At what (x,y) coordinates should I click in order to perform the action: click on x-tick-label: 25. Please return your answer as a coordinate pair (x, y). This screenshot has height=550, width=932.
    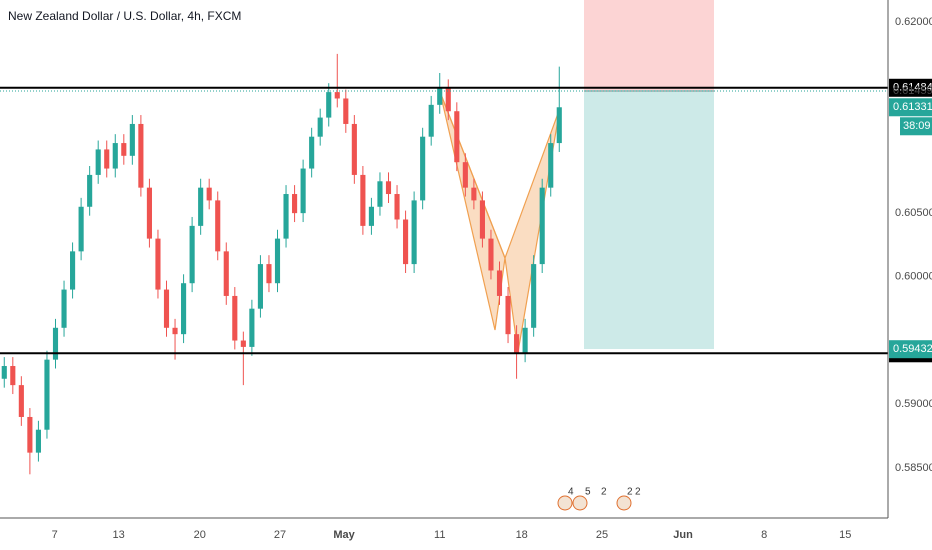
    Looking at the image, I should click on (602, 535).